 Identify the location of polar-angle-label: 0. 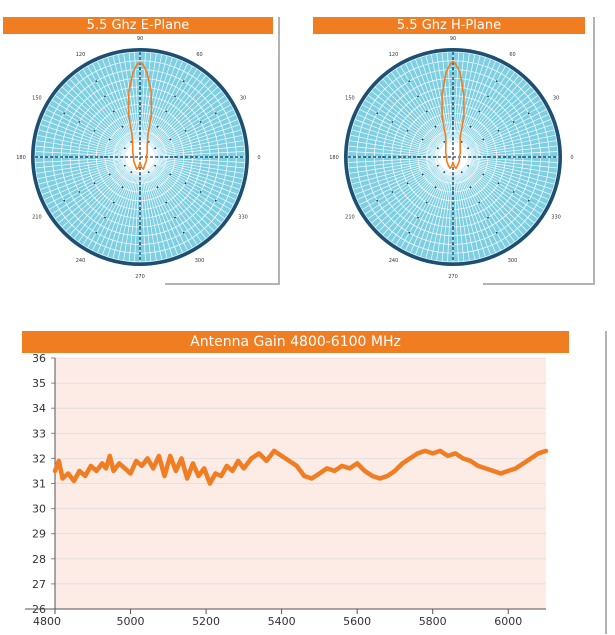
(258, 158).